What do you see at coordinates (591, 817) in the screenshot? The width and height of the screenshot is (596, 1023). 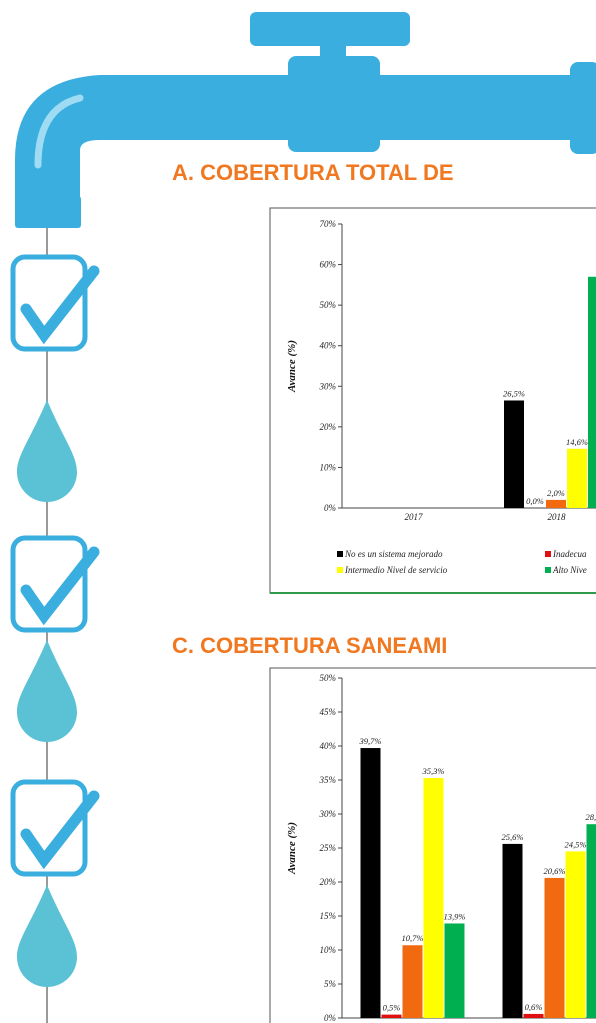 I see `data-label: 28,5%` at bounding box center [591, 817].